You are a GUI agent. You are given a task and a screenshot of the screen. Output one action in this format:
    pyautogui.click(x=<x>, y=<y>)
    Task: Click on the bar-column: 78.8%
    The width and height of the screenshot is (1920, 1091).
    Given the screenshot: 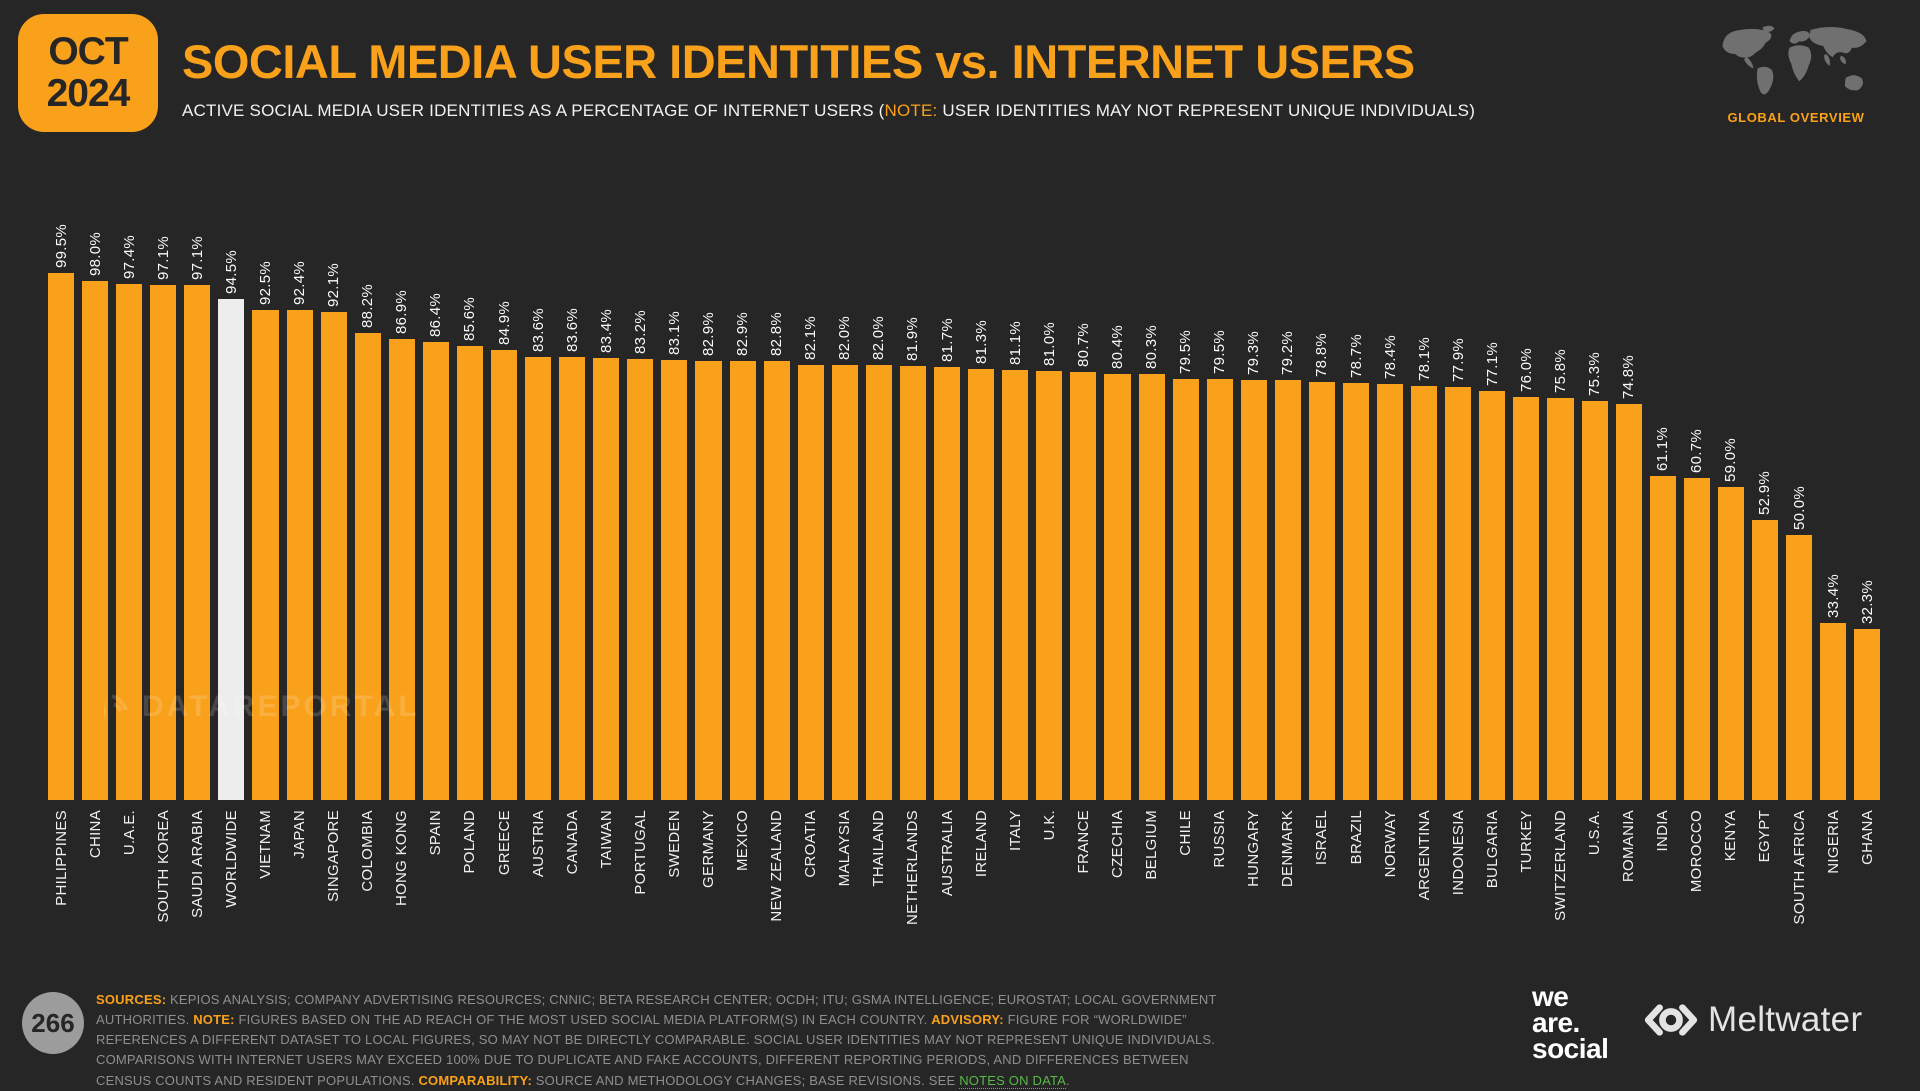 What is the action you would take?
    pyautogui.click(x=1321, y=566)
    